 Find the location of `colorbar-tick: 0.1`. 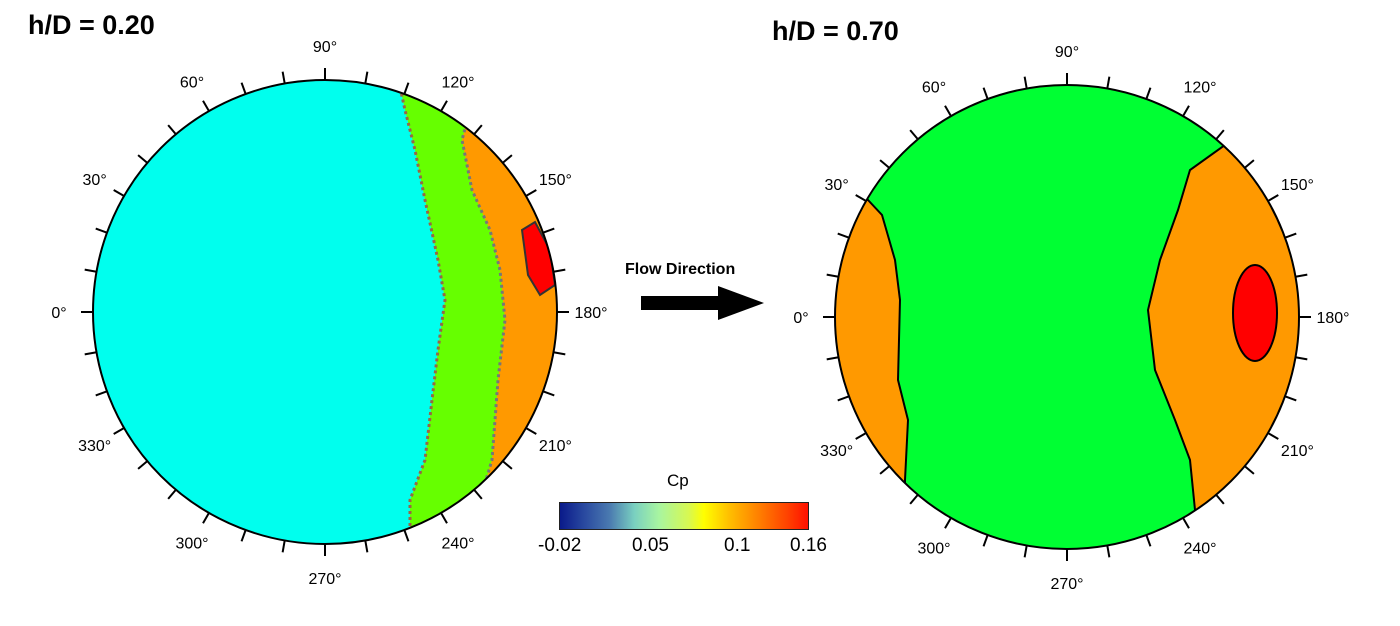

colorbar-tick: 0.1 is located at coordinates (737, 545).